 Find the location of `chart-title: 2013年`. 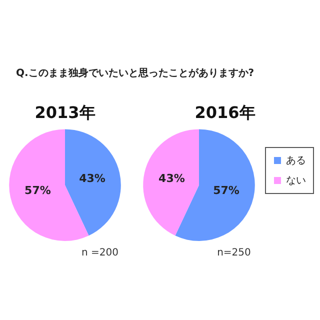

chart-title: 2013年 is located at coordinates (65, 112).